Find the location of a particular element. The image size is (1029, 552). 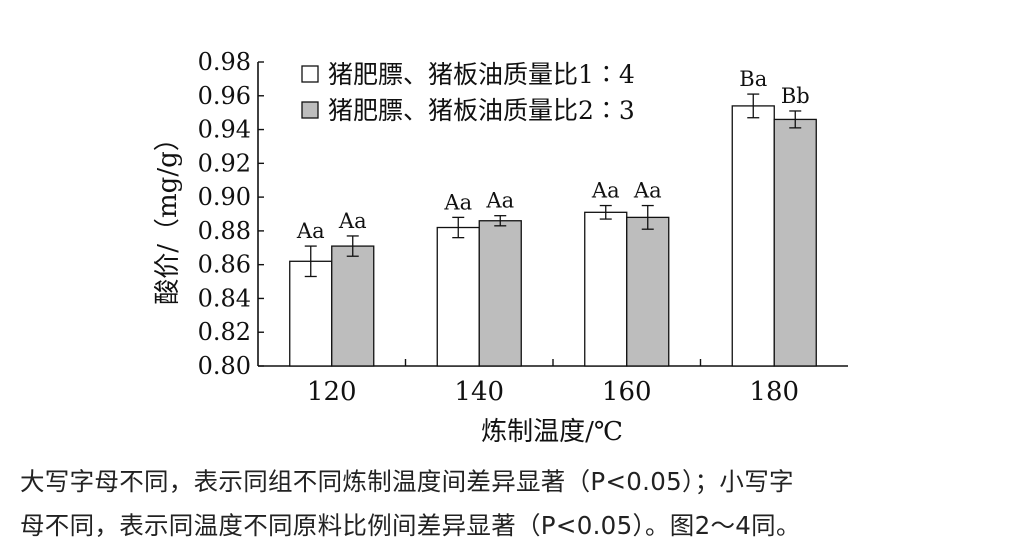

y-tick-label: 0.92 is located at coordinates (224, 163).